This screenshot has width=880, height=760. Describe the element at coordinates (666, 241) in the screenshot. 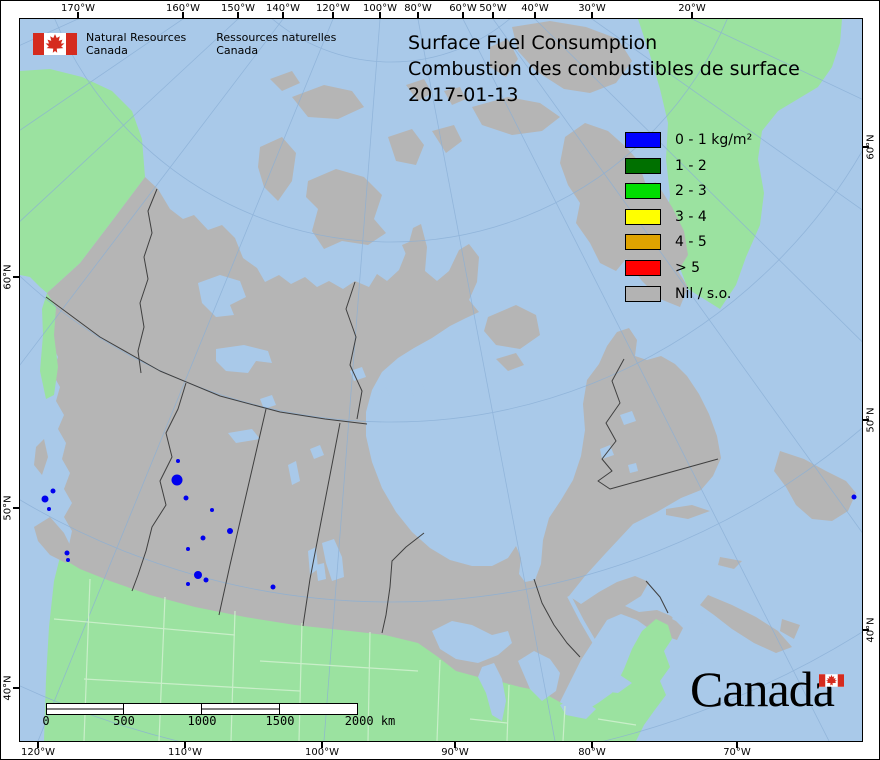

I see `legend-row: 4 - 5` at that location.